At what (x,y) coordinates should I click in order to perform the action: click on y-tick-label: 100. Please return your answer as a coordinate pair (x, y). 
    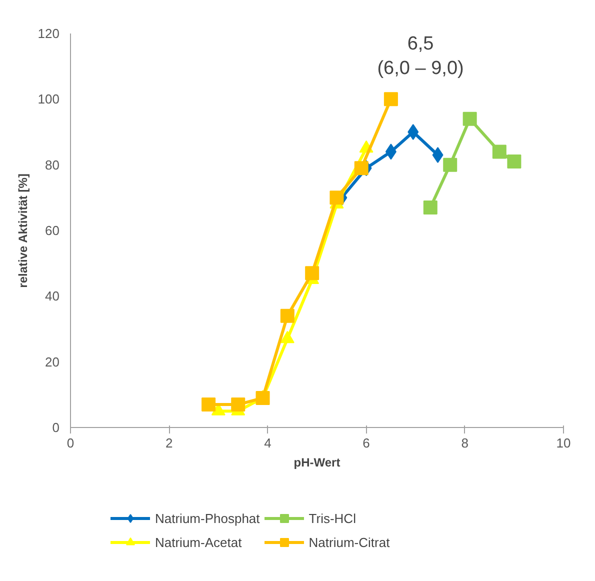
    Looking at the image, I should click on (49, 99).